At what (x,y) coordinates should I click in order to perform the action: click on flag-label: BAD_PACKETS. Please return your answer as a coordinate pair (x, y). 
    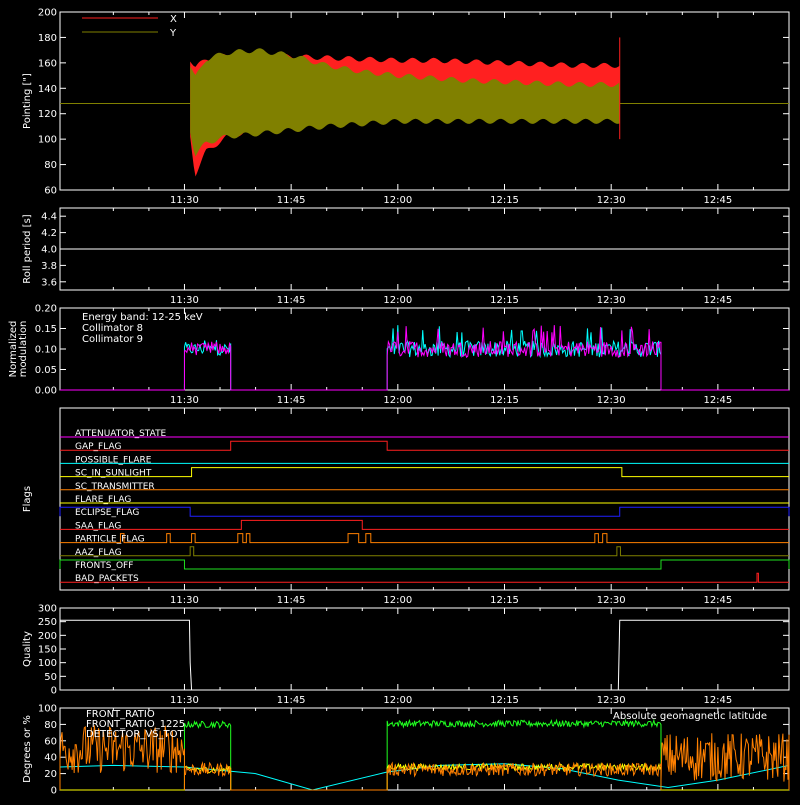
    Looking at the image, I should click on (107, 579).